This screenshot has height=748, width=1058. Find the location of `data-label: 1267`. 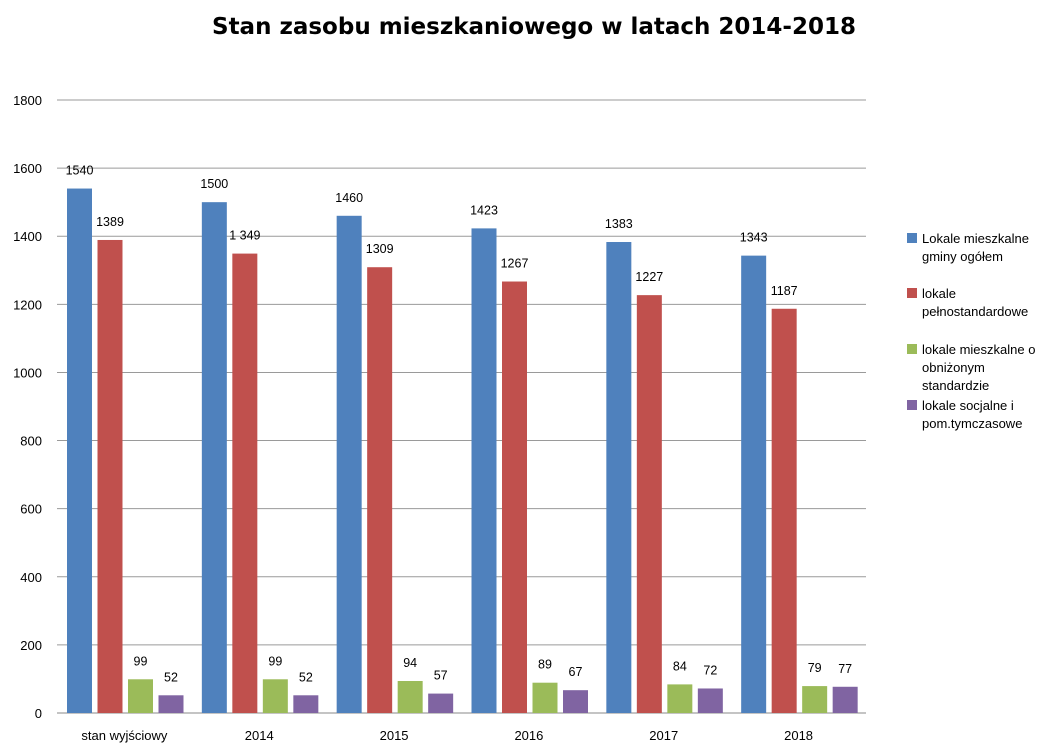

data-label: 1267 is located at coordinates (515, 264).